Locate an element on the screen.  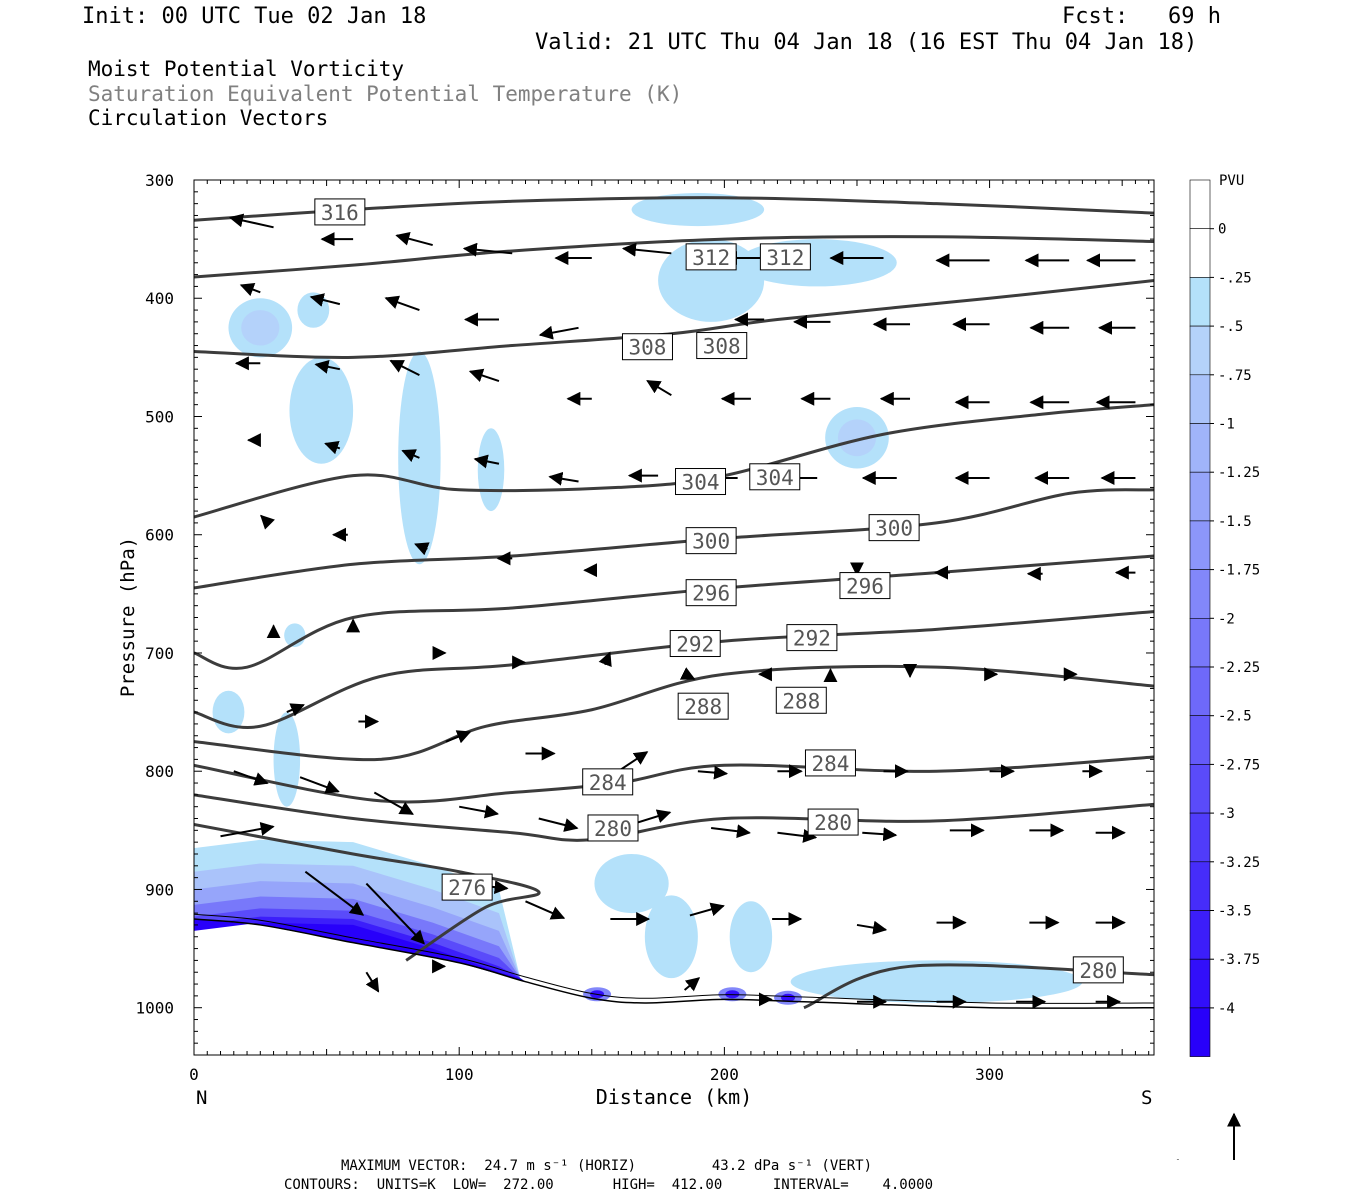
y-tick-label: 1000 is located at coordinates (154, 1008).